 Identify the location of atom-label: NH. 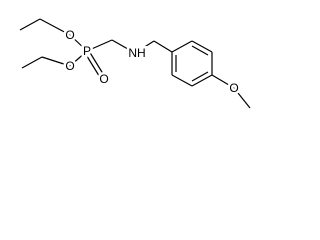
(136, 53).